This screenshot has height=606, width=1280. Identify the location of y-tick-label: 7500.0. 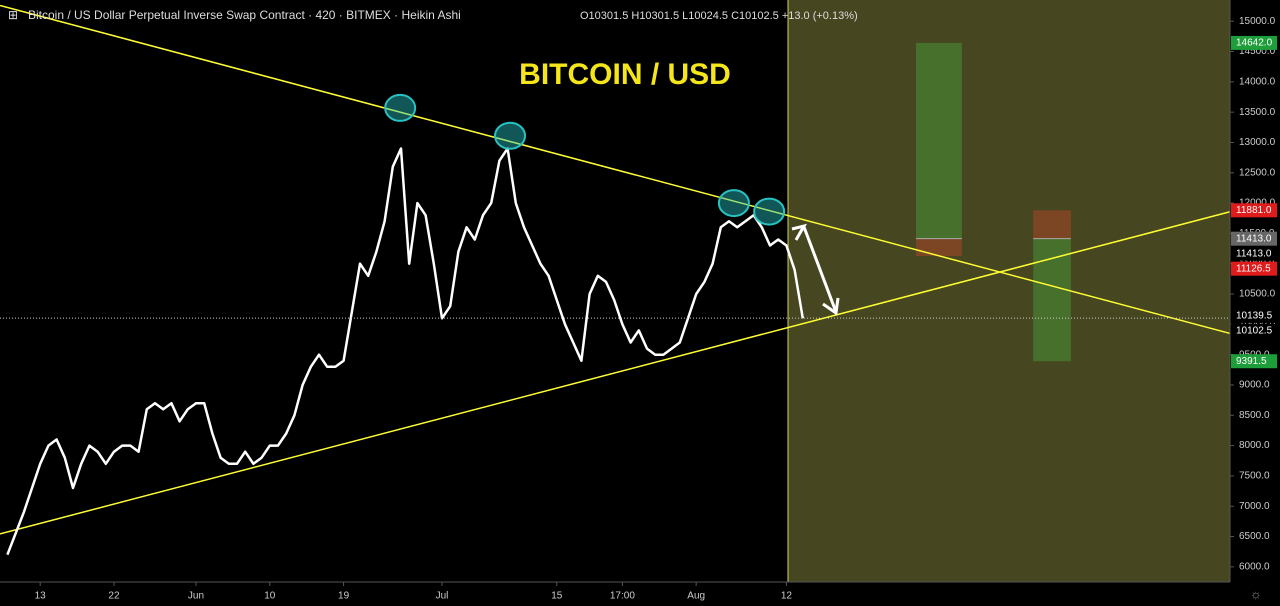
(1254, 476).